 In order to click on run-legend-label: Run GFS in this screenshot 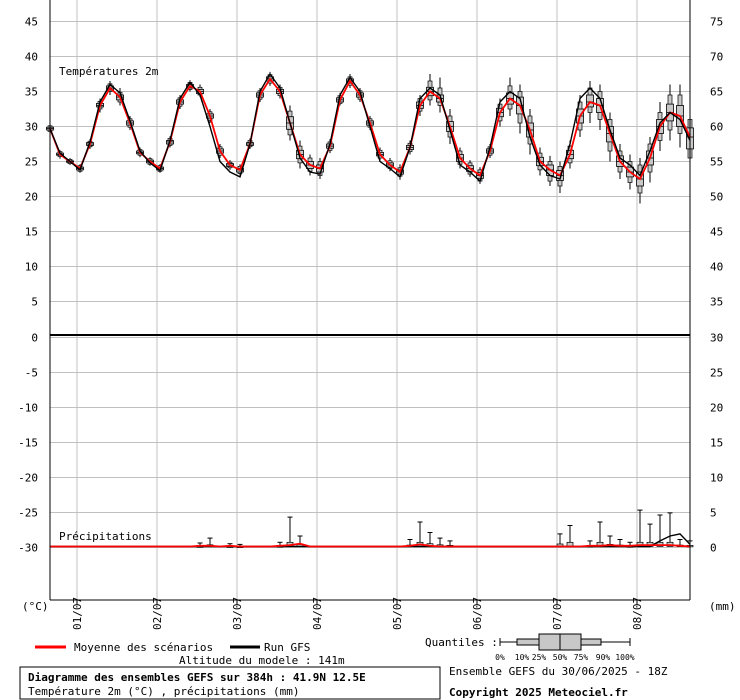, I will do `click(287, 647)`.